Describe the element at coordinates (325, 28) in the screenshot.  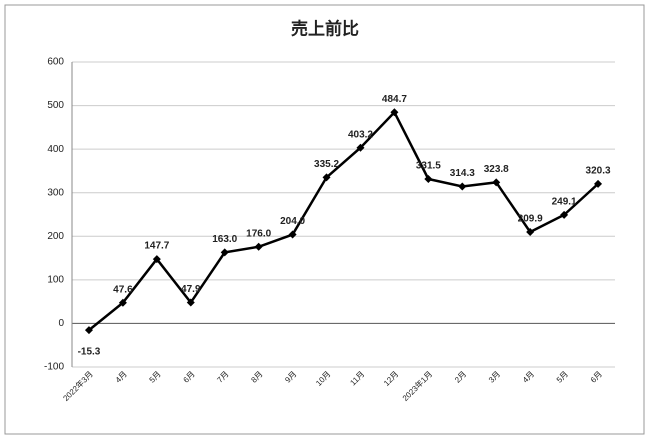
I see `chart-title: 売上前比` at that location.